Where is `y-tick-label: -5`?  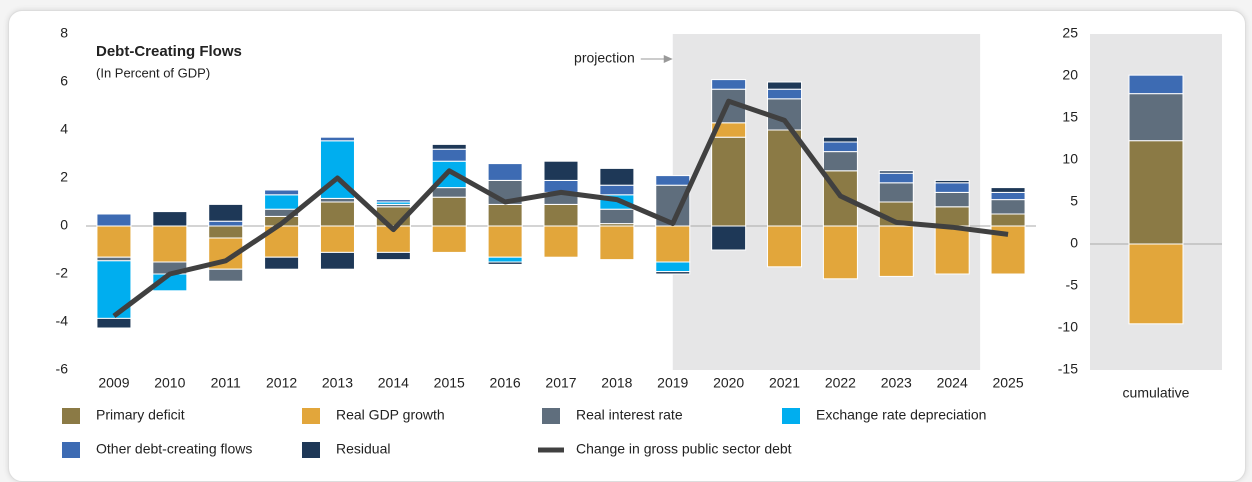 y-tick-label: -5 is located at coordinates (1072, 285).